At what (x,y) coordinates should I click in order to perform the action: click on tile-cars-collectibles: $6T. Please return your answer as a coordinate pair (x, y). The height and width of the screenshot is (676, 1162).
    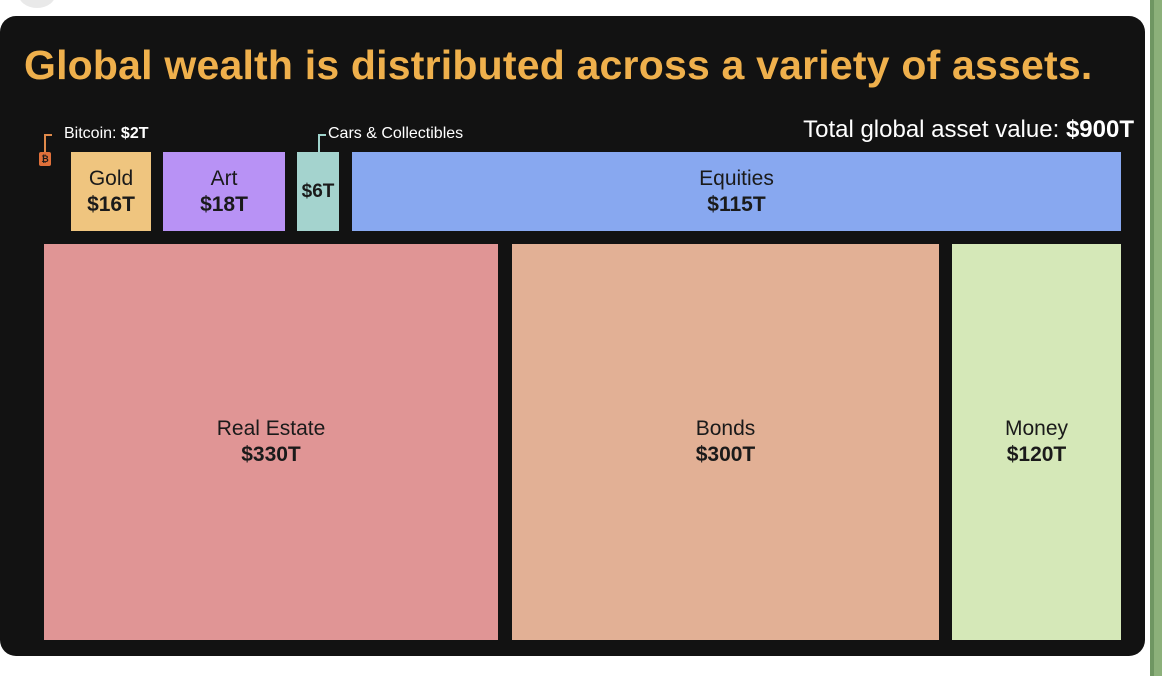
    Looking at the image, I should click on (318, 191).